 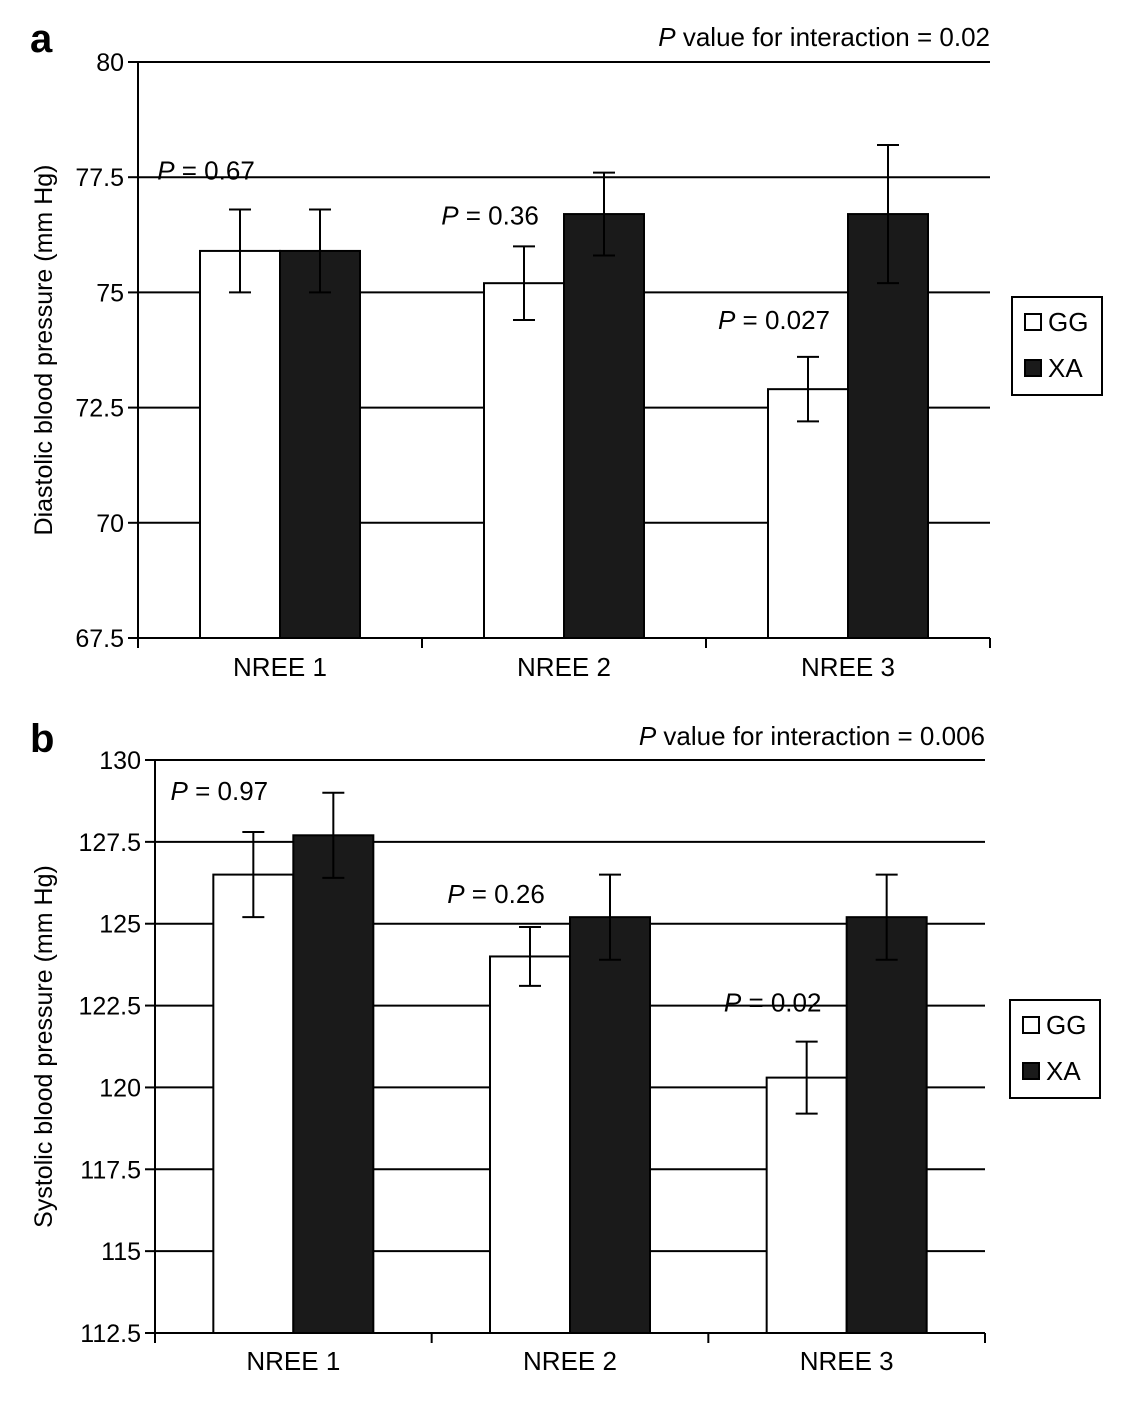 I want to click on panel-letter: b, so click(x=42, y=739).